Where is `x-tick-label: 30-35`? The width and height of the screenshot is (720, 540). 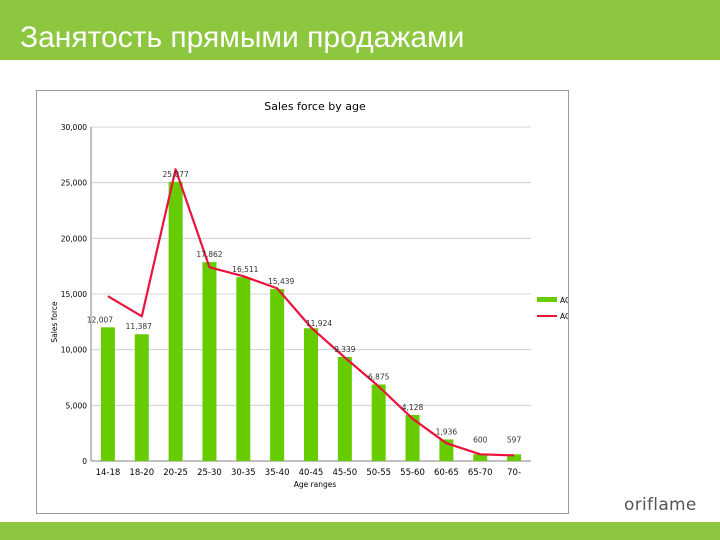 x-tick-label: 30-35 is located at coordinates (243, 473).